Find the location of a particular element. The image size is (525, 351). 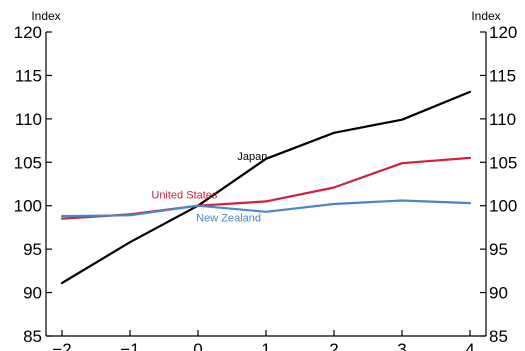

series-labels: Japan United States New Zealand is located at coordinates (209, 187).